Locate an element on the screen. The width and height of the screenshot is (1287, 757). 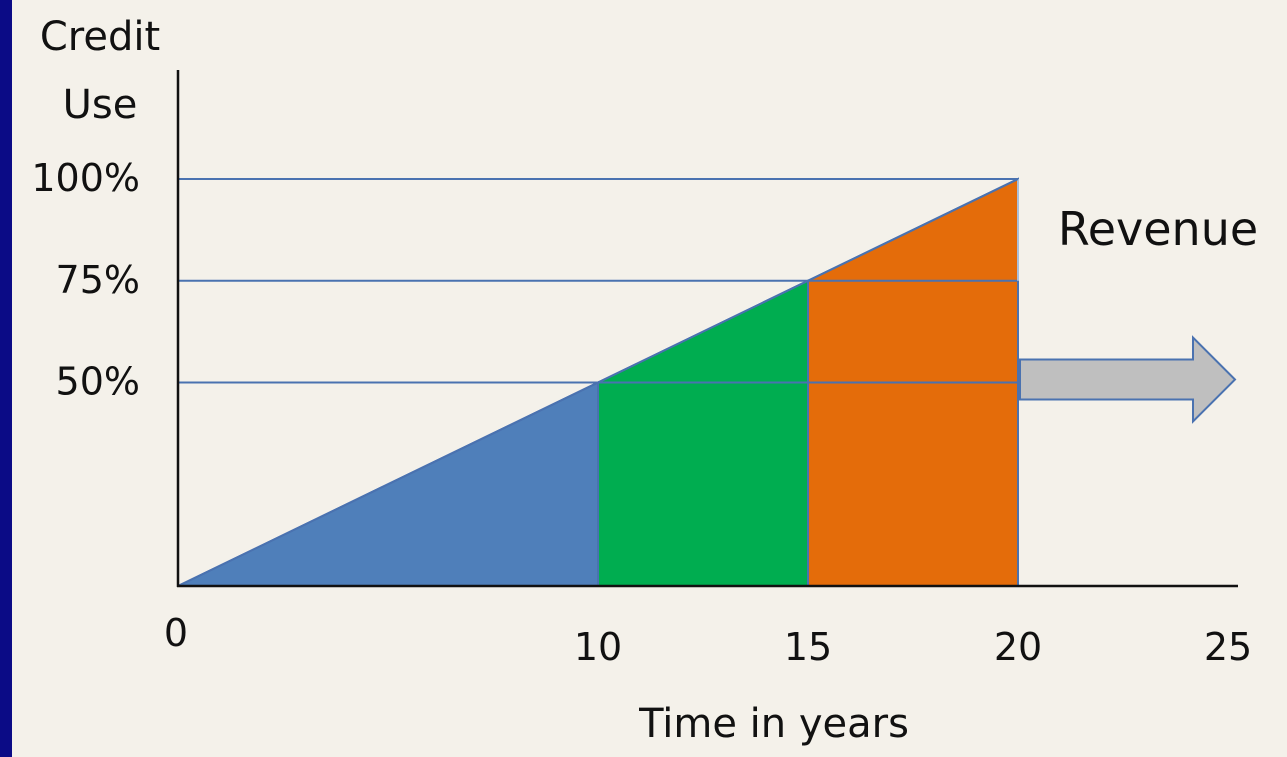
x-tick-label-0: 0 is located at coordinates (176, 633).